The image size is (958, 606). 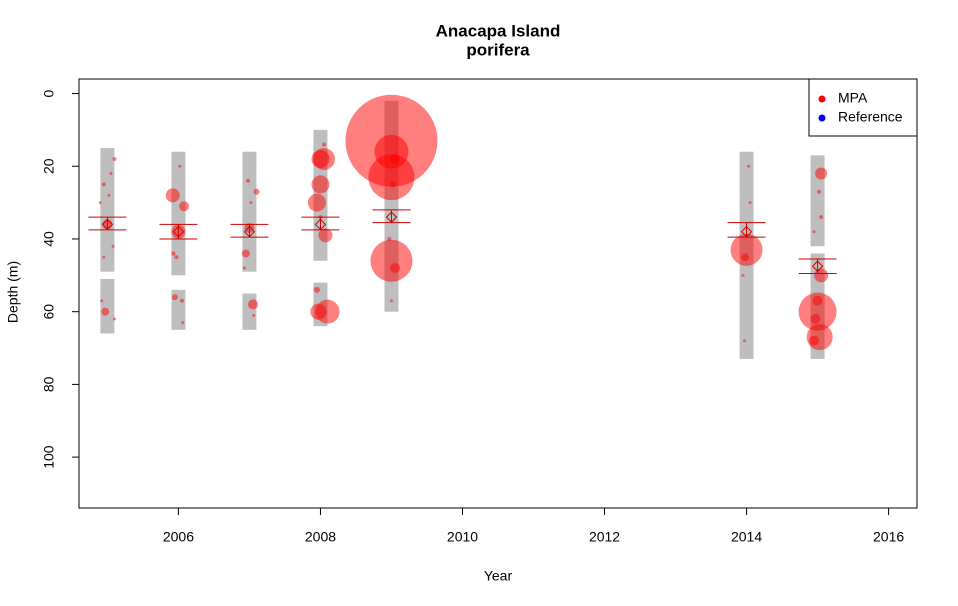 What do you see at coordinates (863, 107) in the screenshot?
I see `legend-box` at bounding box center [863, 107].